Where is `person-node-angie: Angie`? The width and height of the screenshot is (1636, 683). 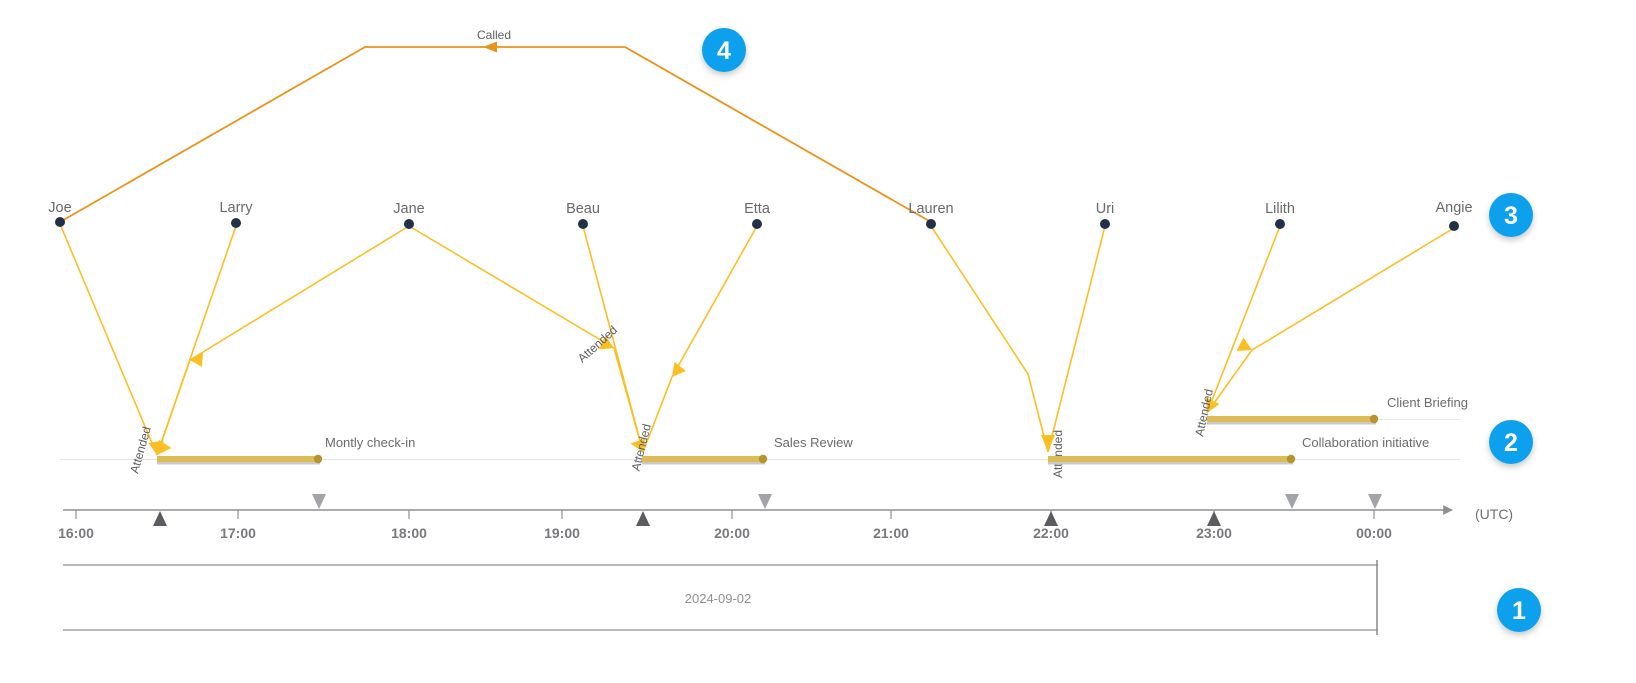 person-node-angie: Angie is located at coordinates (1454, 215).